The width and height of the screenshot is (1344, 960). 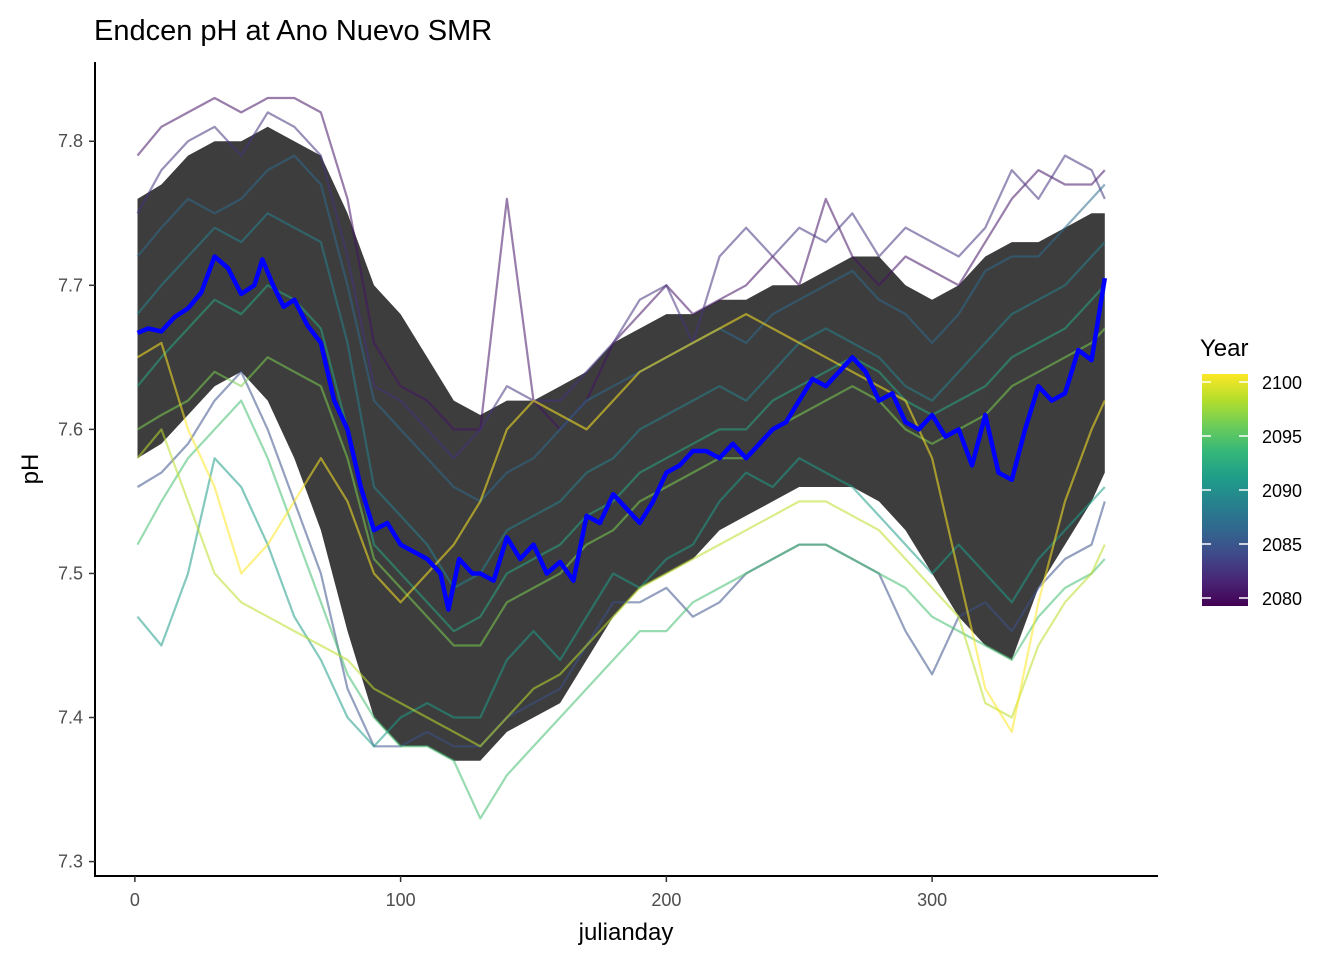 I want to click on legend: Year 2080 2085 2090 2095 2100, so click(x=1251, y=472).